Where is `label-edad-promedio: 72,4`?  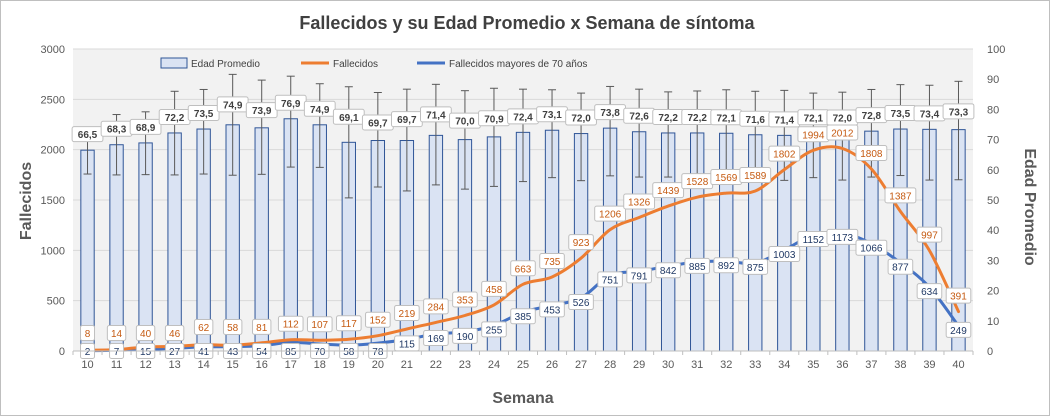 label-edad-promedio: 72,4 is located at coordinates (523, 116).